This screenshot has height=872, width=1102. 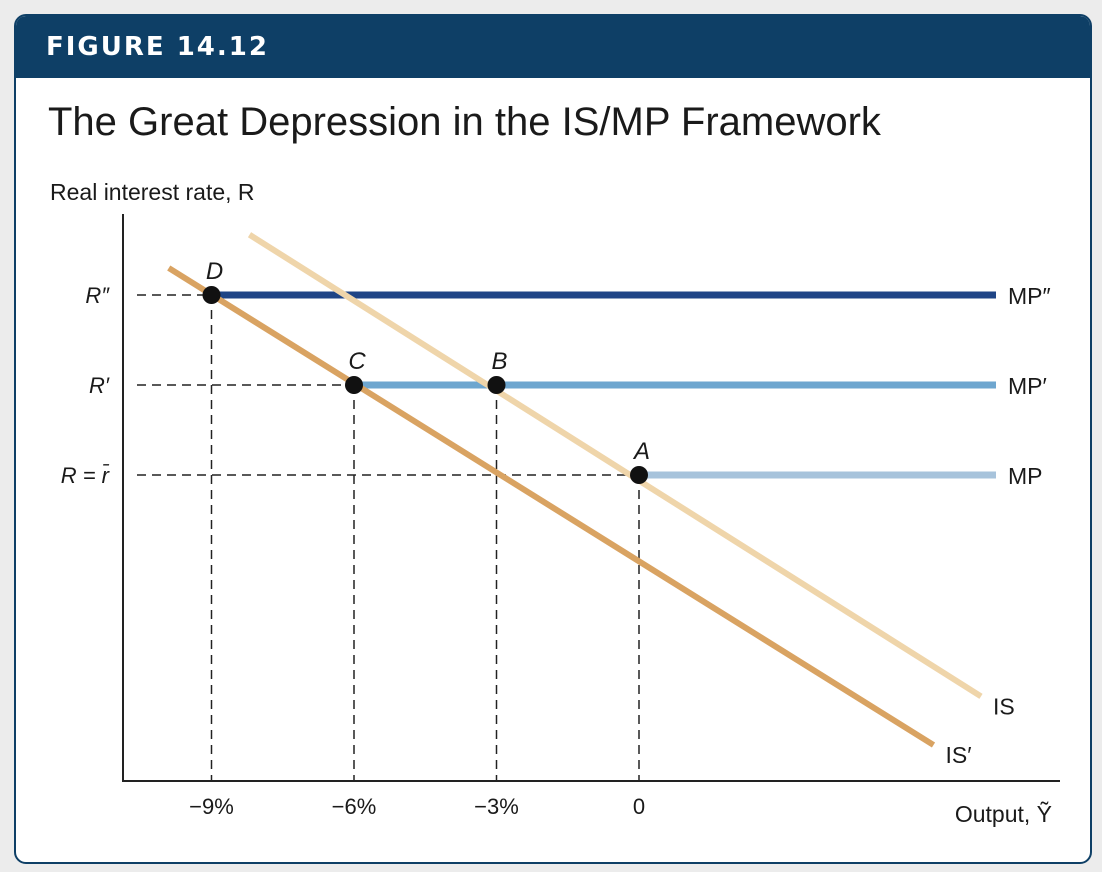 I want to click on figure-banner: FIGURE 14.12, so click(x=553, y=47).